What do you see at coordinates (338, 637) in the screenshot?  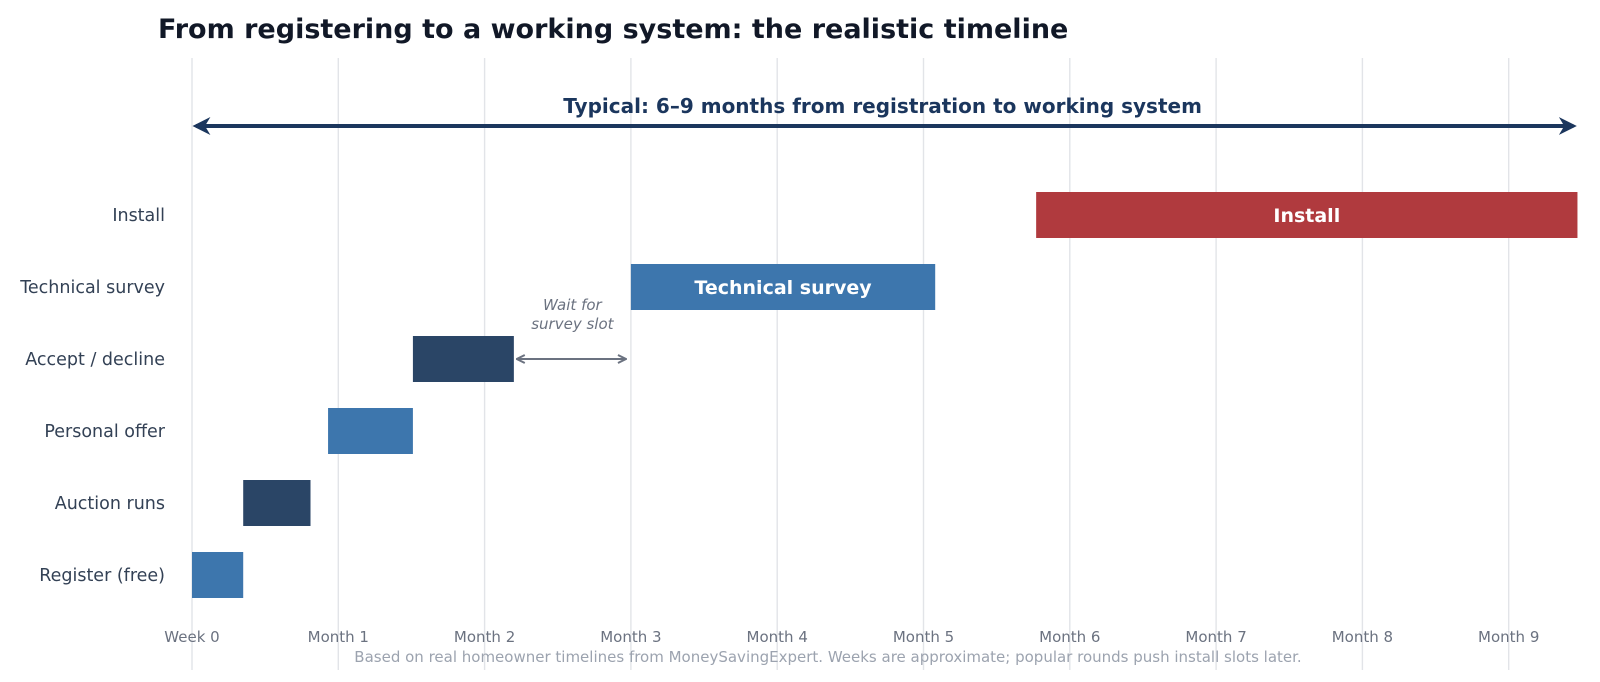 I see `x-tick-label: Month 1` at bounding box center [338, 637].